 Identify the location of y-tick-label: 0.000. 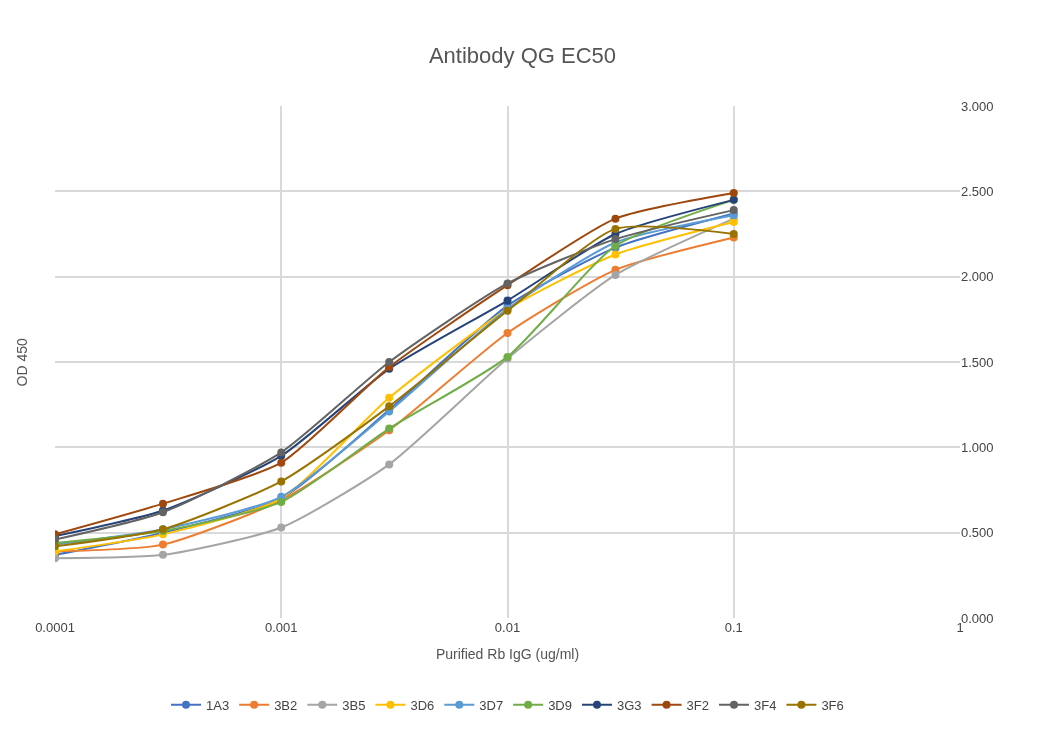
(977, 618).